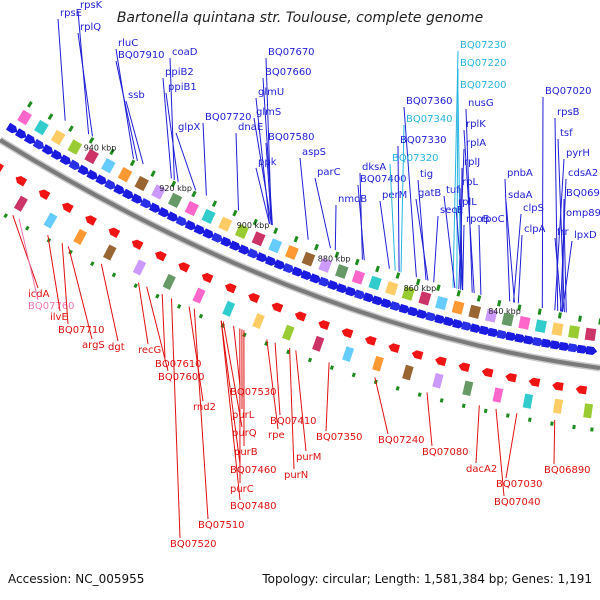 This screenshot has width=600, height=600. What do you see at coordinates (568, 112) in the screenshot?
I see `forward-gene-label: rpsB` at bounding box center [568, 112].